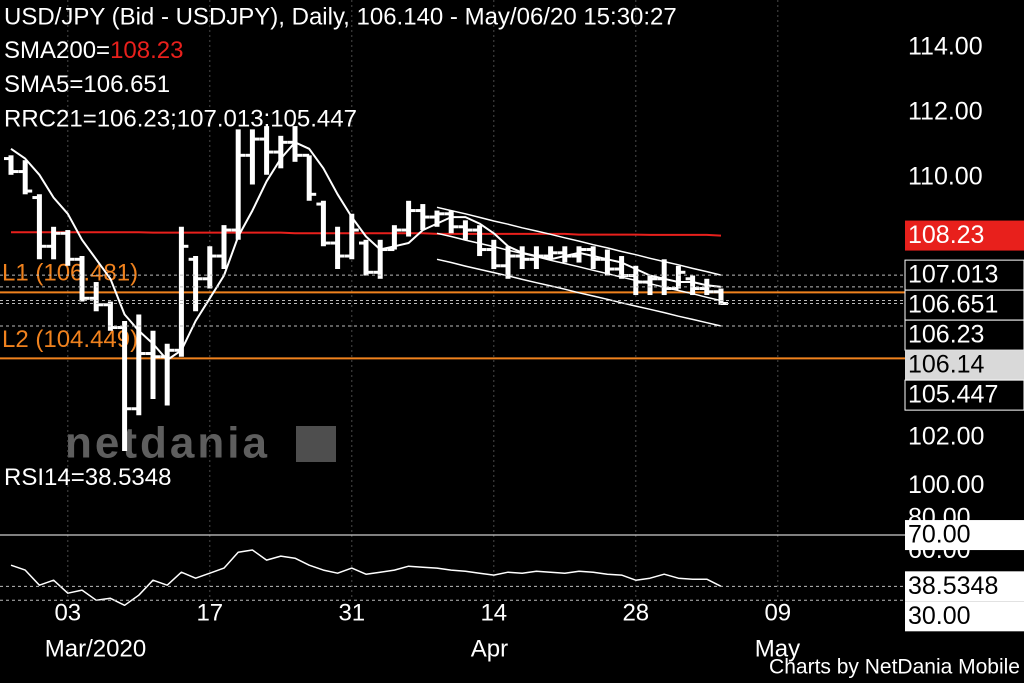 The height and width of the screenshot is (683, 1024). What do you see at coordinates (209, 612) in the screenshot?
I see `x-tick-label: 17` at bounding box center [209, 612].